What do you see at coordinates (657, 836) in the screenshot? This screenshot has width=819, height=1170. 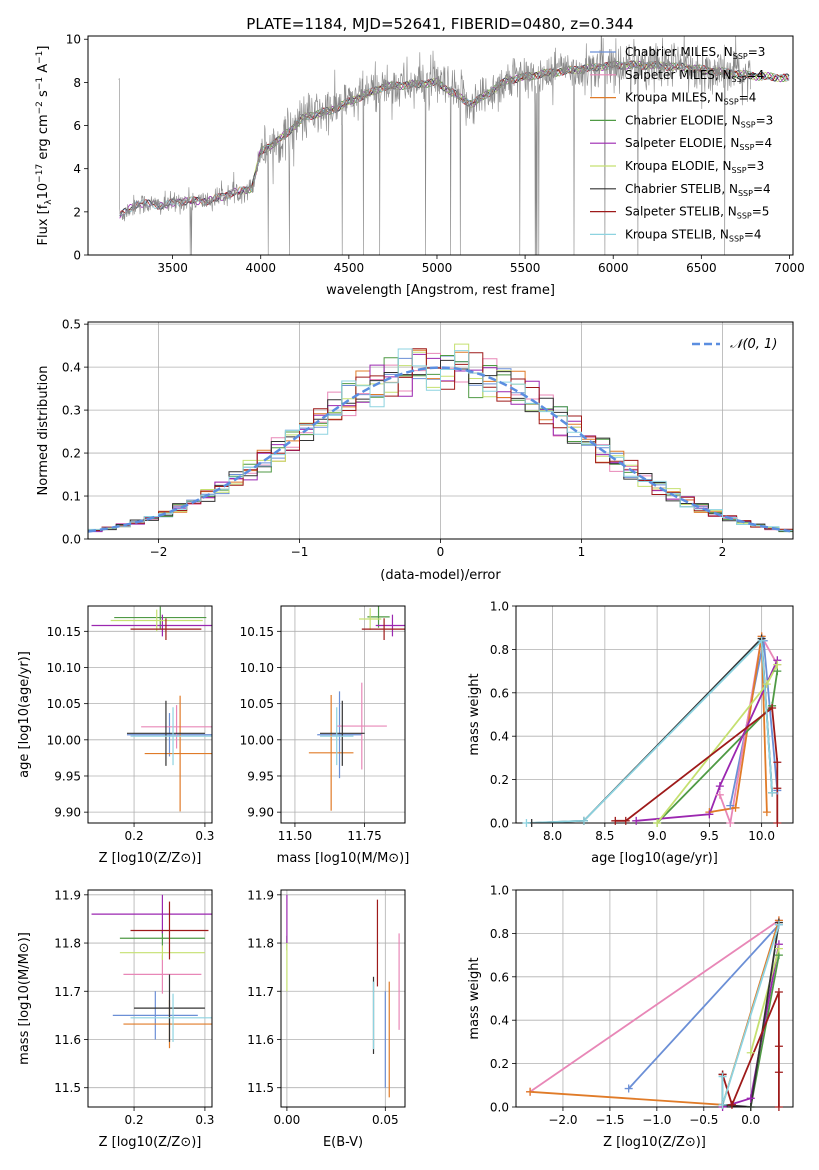 I see `x-tick-label: 9.0` at bounding box center [657, 836].